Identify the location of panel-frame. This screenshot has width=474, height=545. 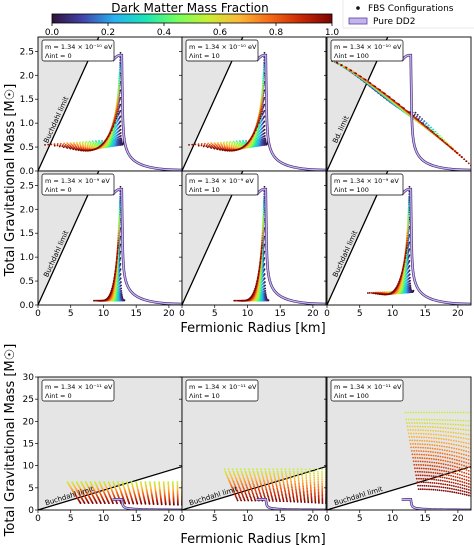
(399, 238).